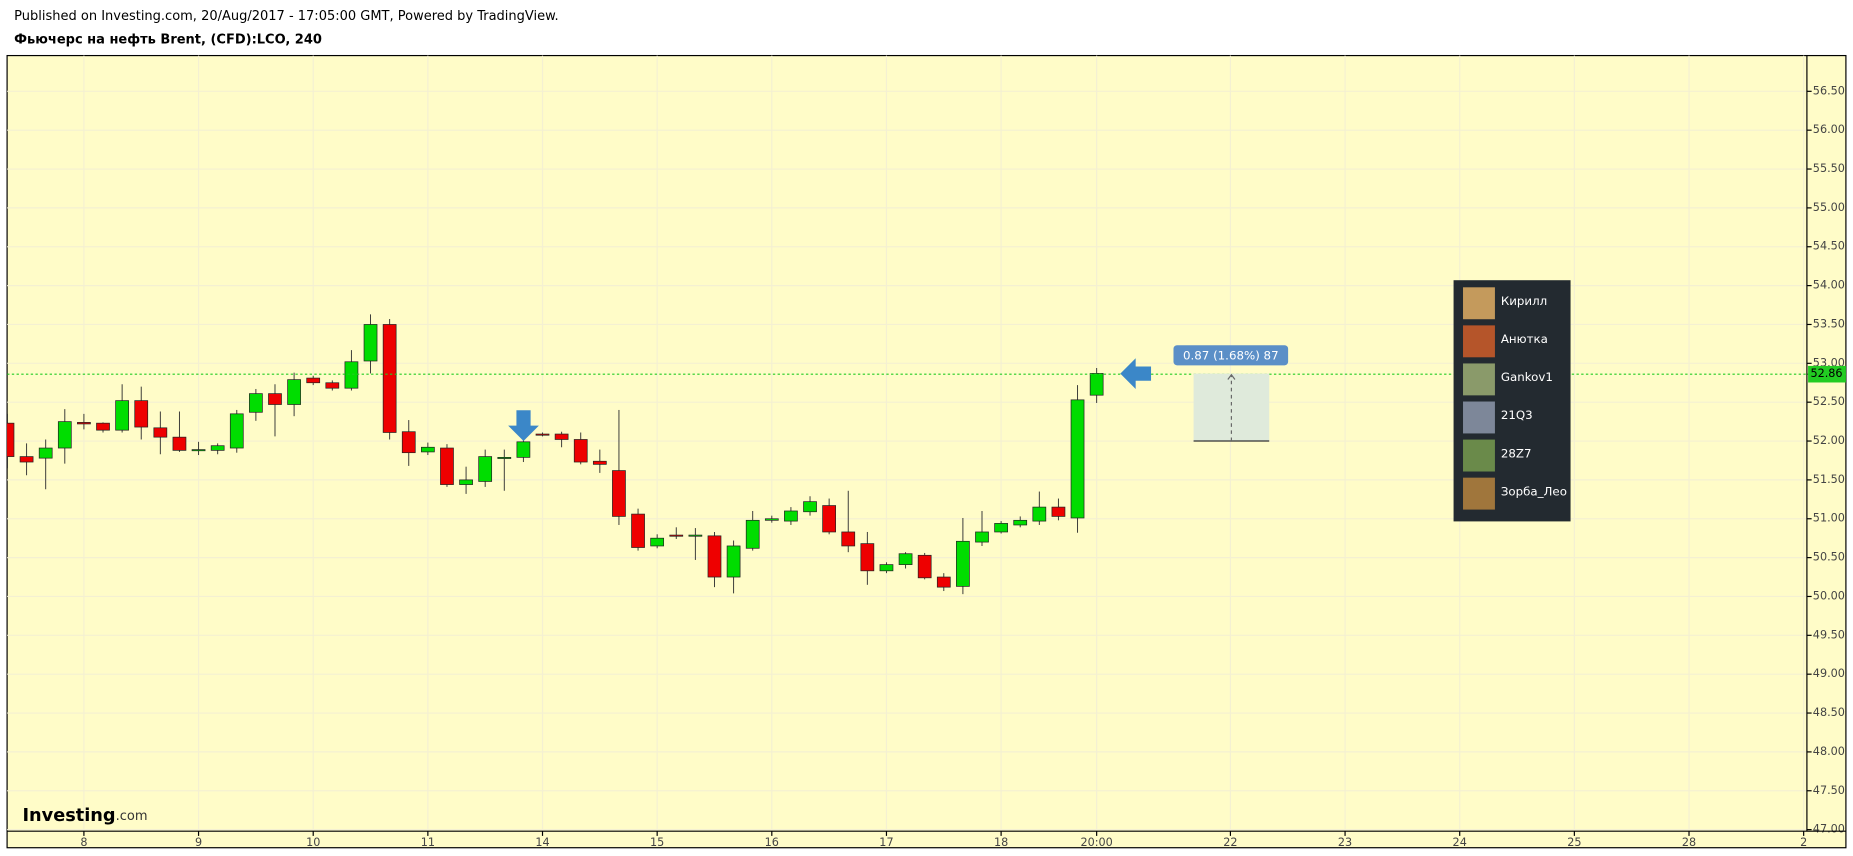 The image size is (1853, 856). I want to click on participant-name: Анютка, so click(1524, 339).